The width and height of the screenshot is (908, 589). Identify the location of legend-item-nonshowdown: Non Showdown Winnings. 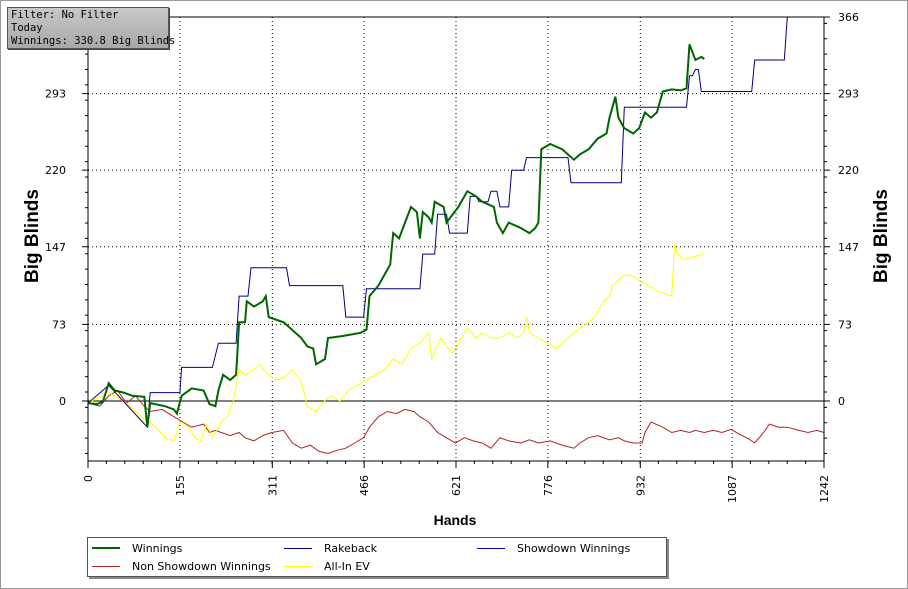
(181, 566).